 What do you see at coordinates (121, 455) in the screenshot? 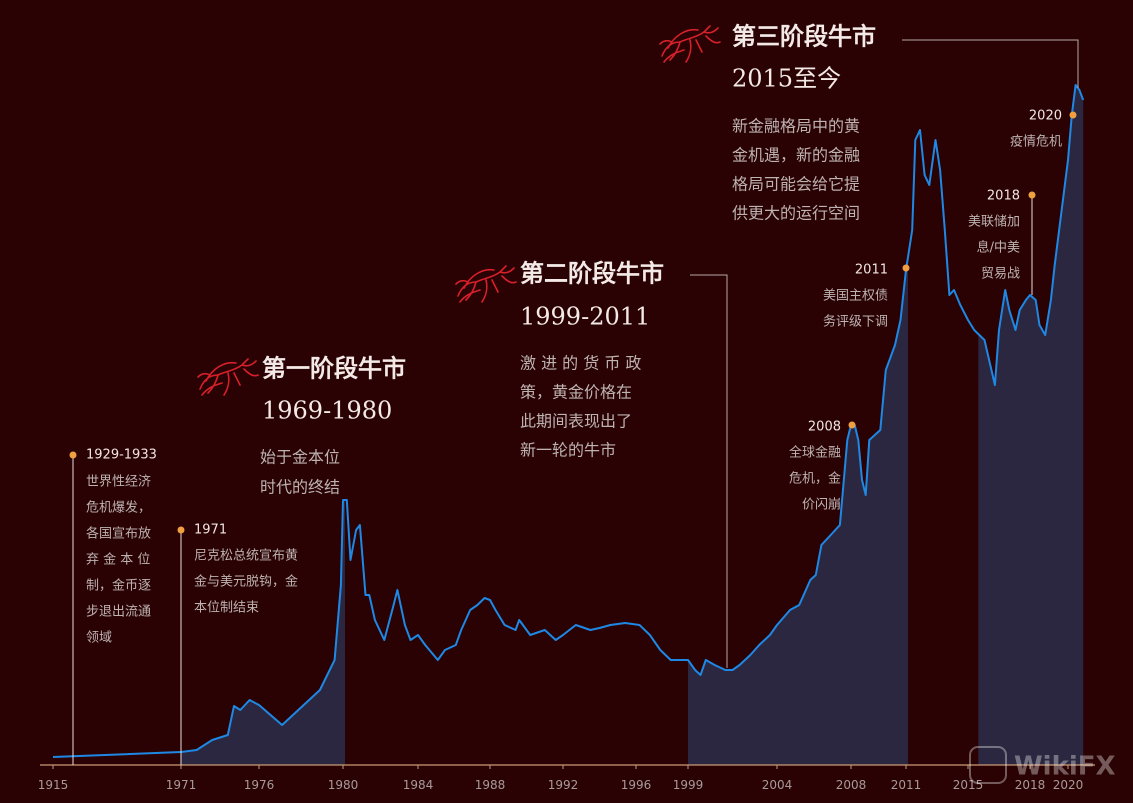
I see `event-label: 1929-1933` at bounding box center [121, 455].